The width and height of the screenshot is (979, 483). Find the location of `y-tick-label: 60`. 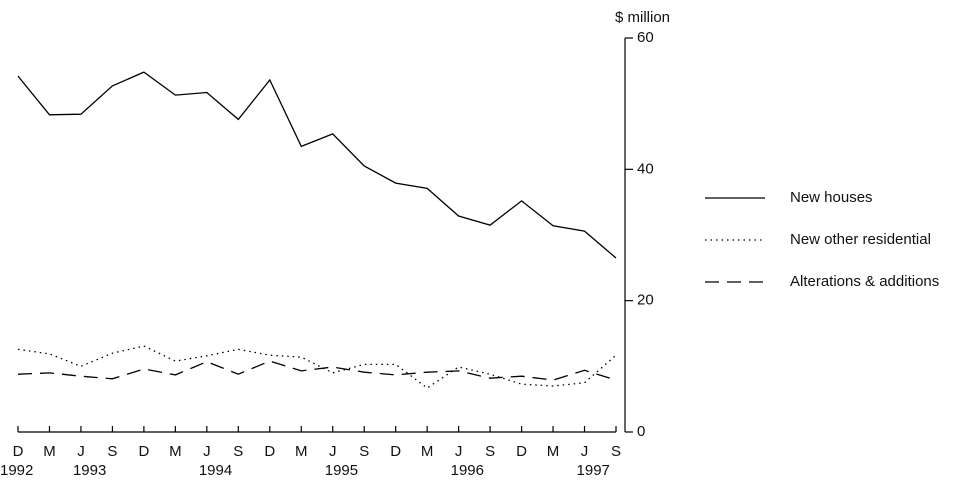

y-tick-label: 60 is located at coordinates (645, 37).